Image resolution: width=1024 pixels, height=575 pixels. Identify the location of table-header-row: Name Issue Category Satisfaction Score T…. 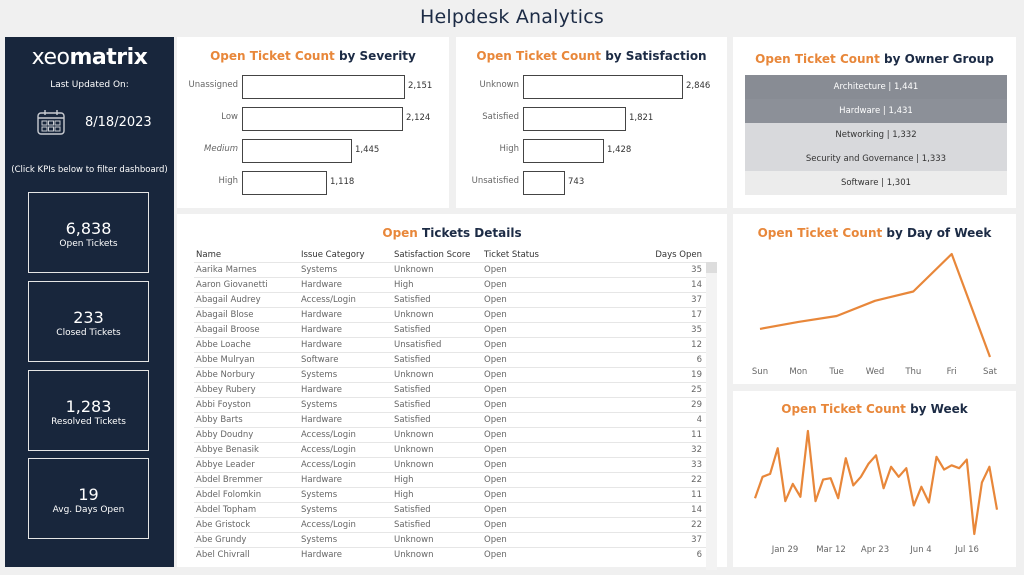
(450, 255).